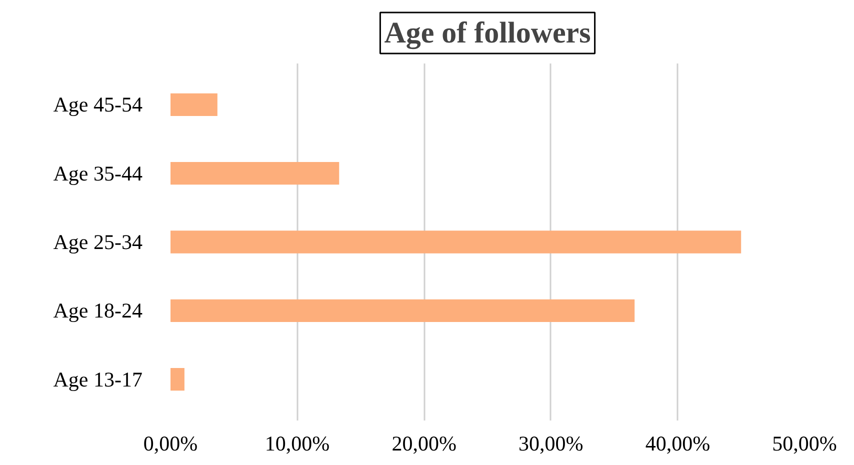  I want to click on x-tick-label: 30,00%, so click(551, 444).